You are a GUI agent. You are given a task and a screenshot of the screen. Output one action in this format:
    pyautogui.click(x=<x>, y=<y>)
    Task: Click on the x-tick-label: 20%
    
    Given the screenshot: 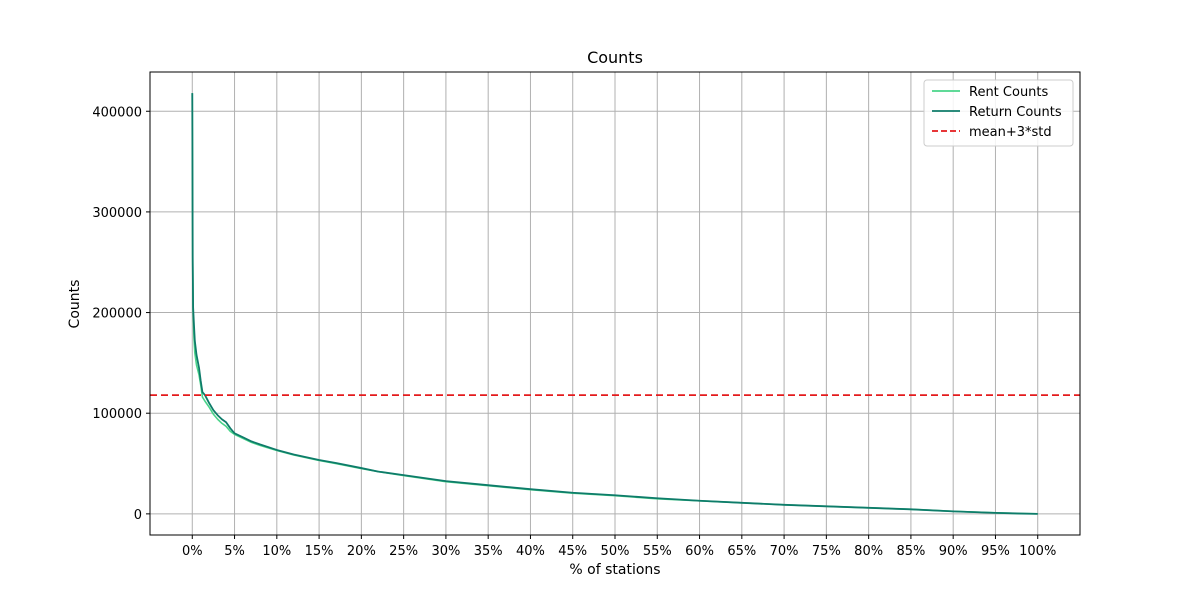 What is the action you would take?
    pyautogui.click(x=361, y=551)
    